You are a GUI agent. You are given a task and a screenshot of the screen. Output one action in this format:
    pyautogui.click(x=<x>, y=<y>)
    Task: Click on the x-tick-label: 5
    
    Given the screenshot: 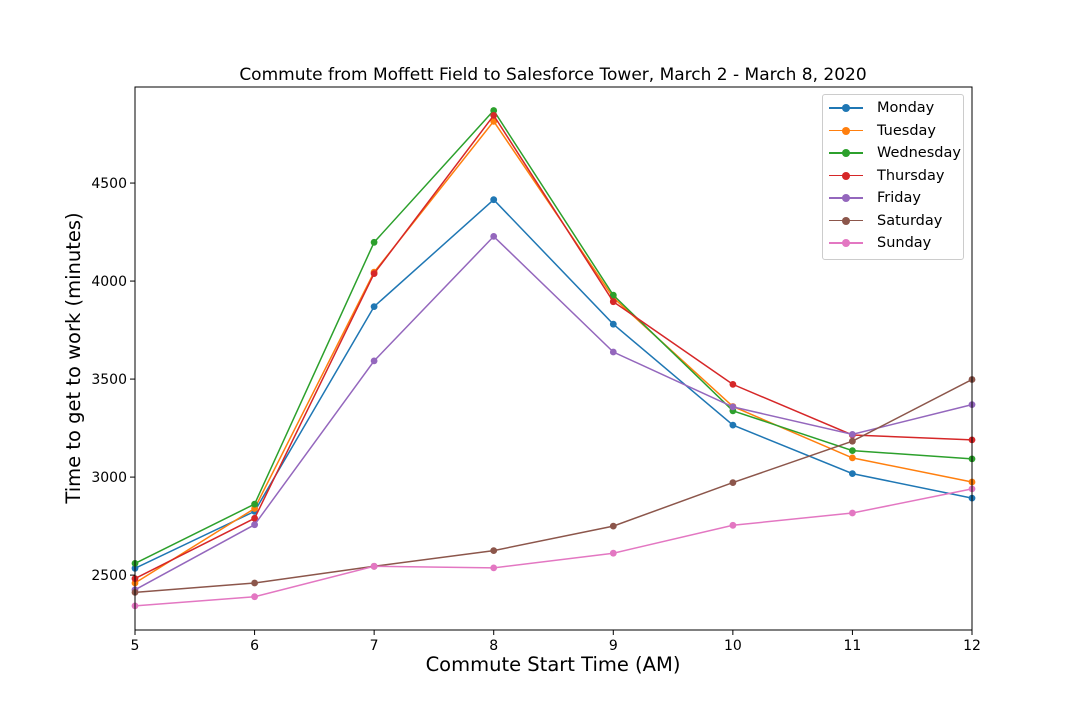 What is the action you would take?
    pyautogui.click(x=135, y=646)
    